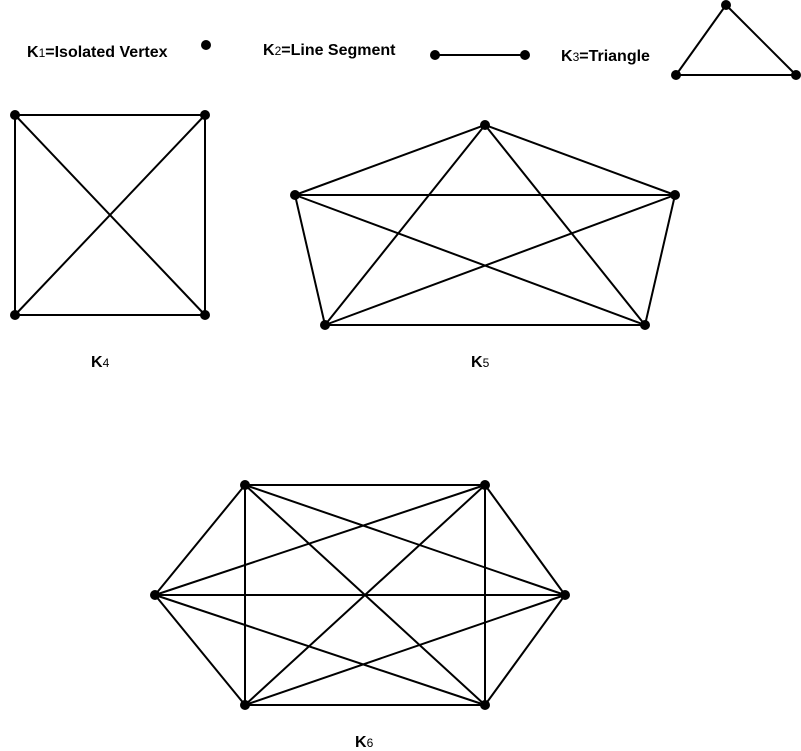 The height and width of the screenshot is (751, 801). I want to click on graph-k3, so click(736, 40).